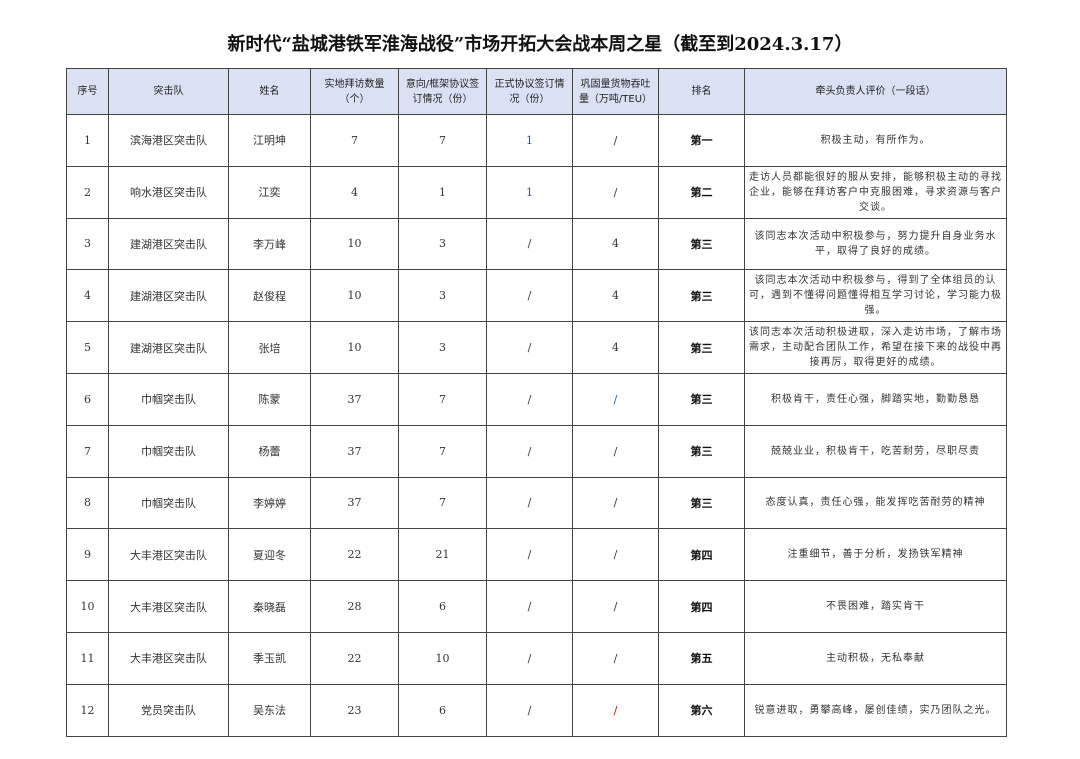 This screenshot has width=1080, height=759. Describe the element at coordinates (875, 503) in the screenshot. I see `evaluation-cell: 态度认真，责任心强，能发挥吃苦耐劳的精神` at that location.